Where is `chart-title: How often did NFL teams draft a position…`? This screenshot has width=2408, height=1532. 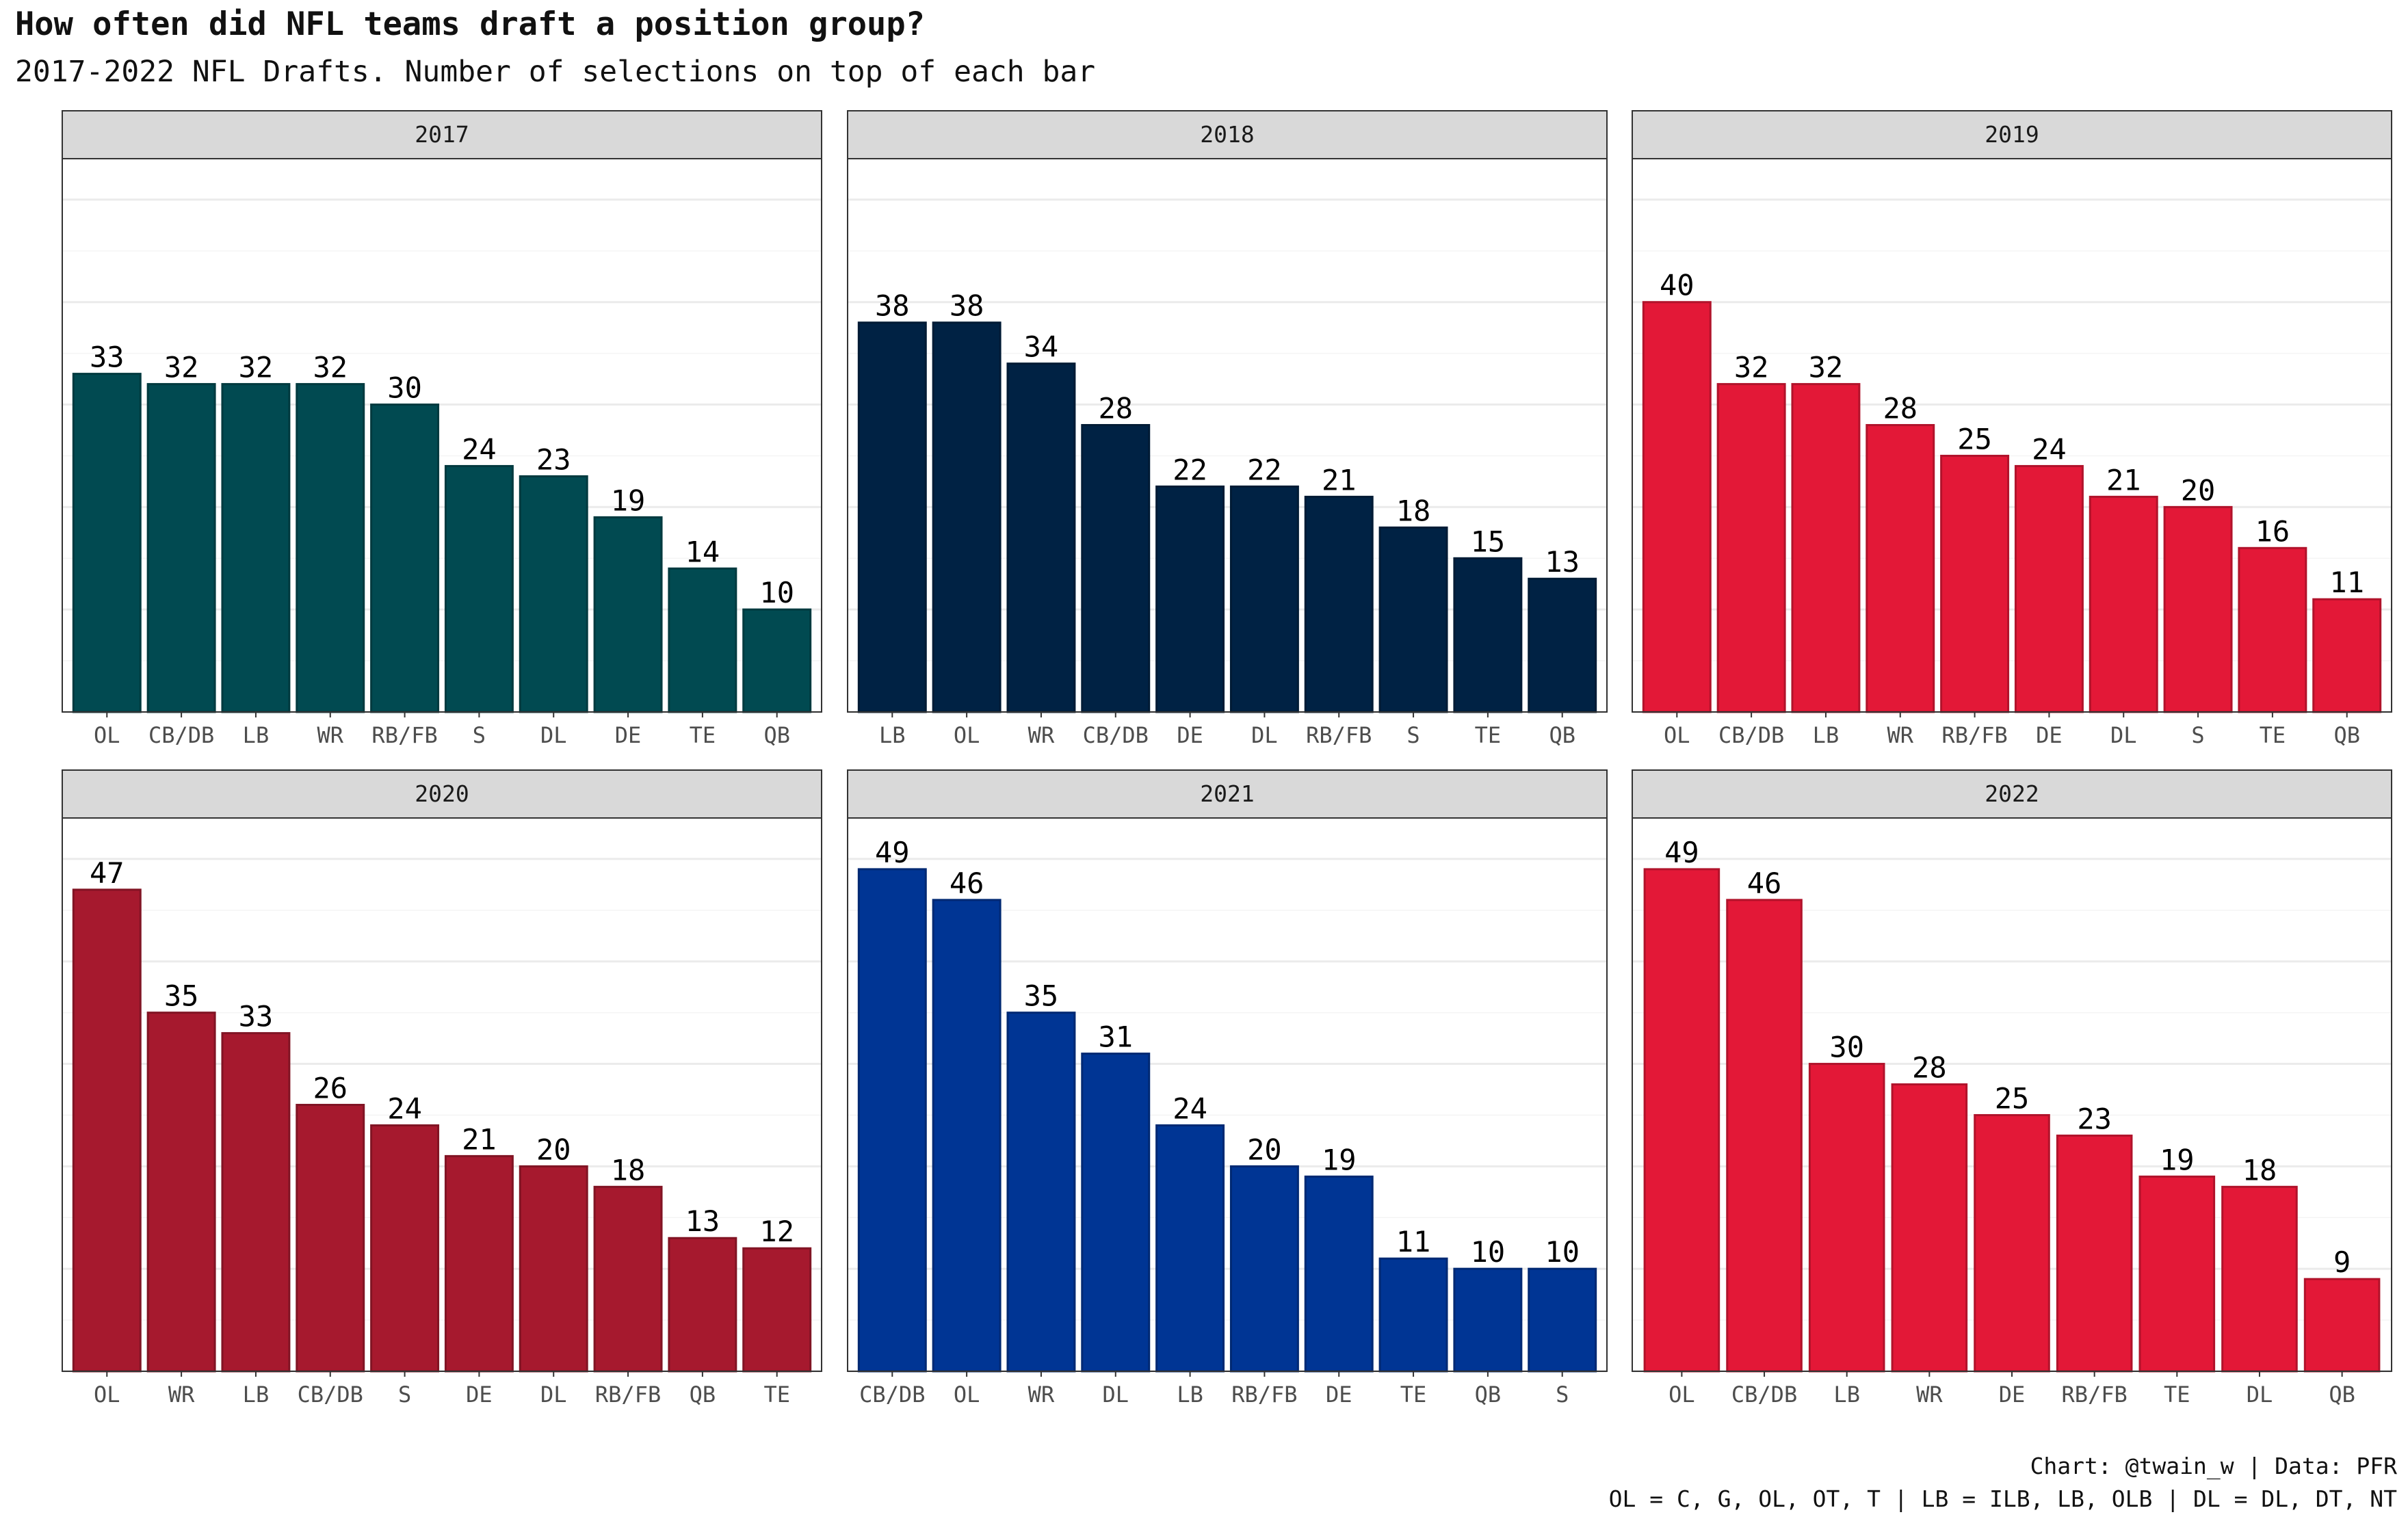 chart-title: How often did NFL teams draft a position… is located at coordinates (470, 24).